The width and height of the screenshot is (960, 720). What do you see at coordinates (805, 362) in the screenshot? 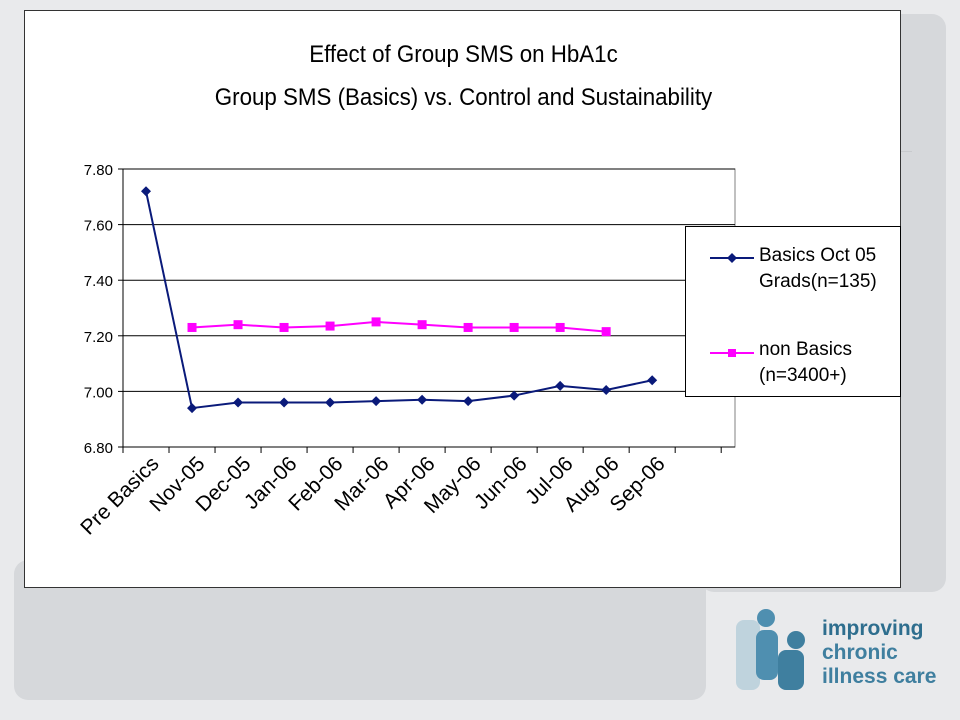
I see `legend-label-nonbasics: non Basics (n=3400+)` at bounding box center [805, 362].